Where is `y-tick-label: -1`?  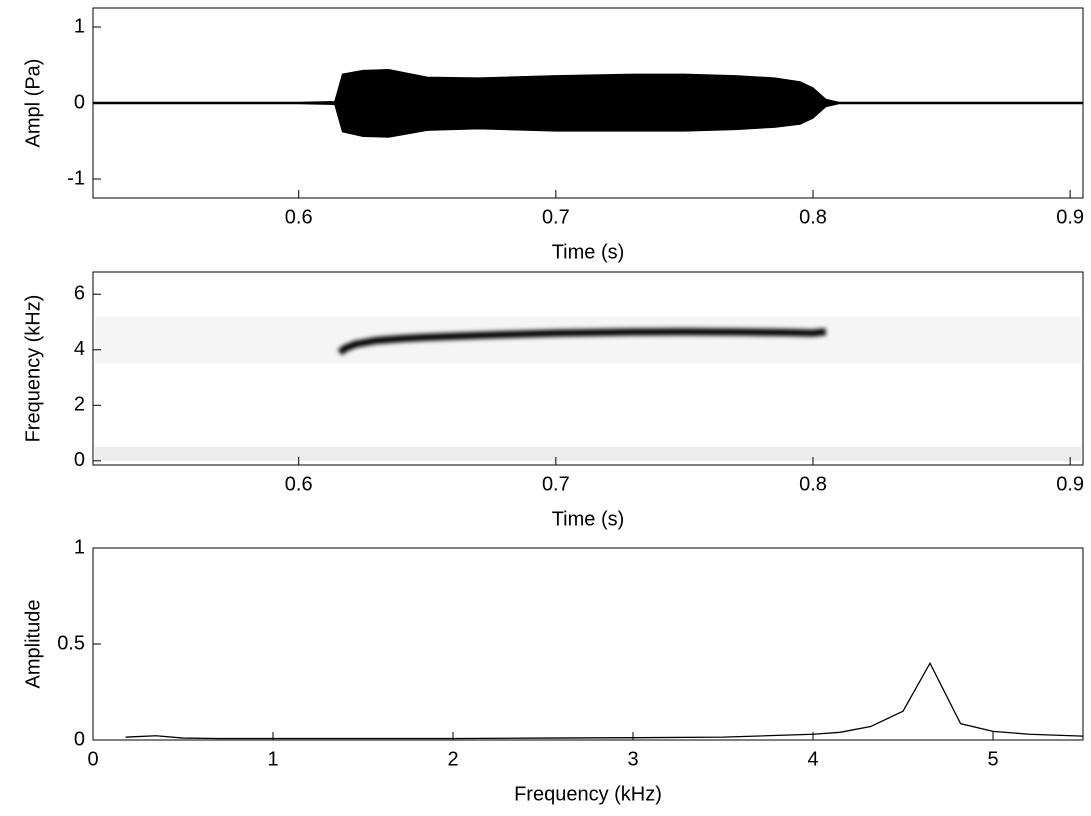
y-tick-label: -1 is located at coordinates (76, 178).